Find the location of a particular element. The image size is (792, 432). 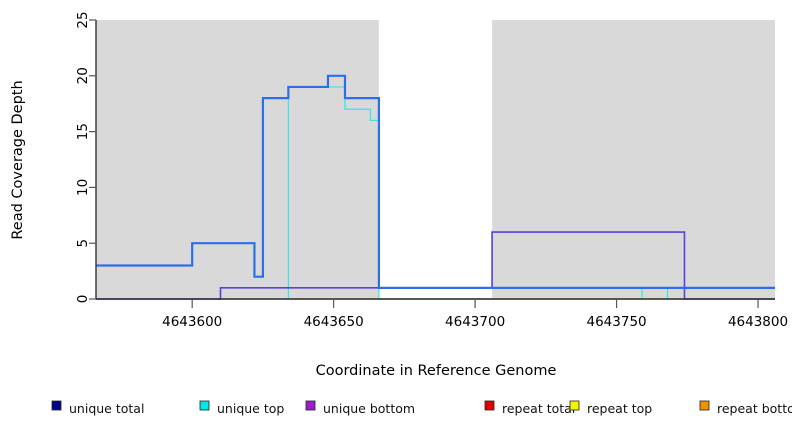

x-tick-label: 4643700 is located at coordinates (475, 322).